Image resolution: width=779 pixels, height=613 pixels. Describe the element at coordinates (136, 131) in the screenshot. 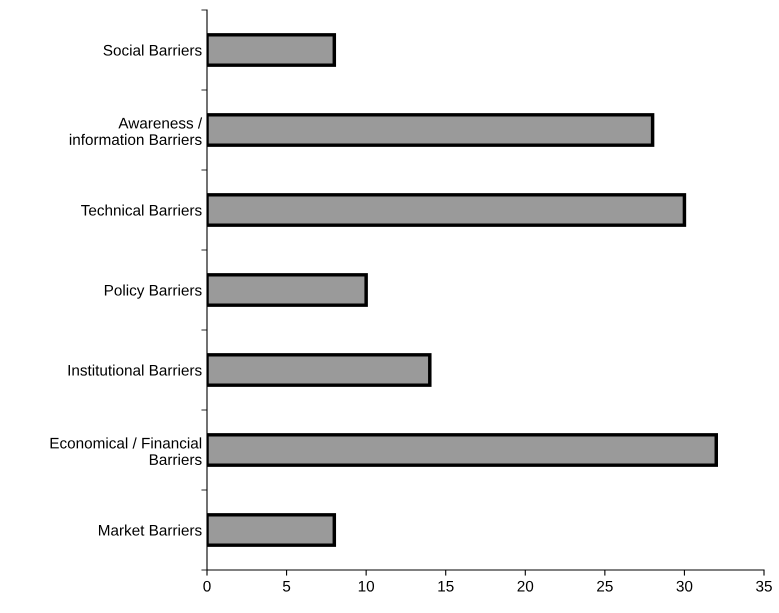

I see `y-tick-label: Awareness / information Barriers` at that location.